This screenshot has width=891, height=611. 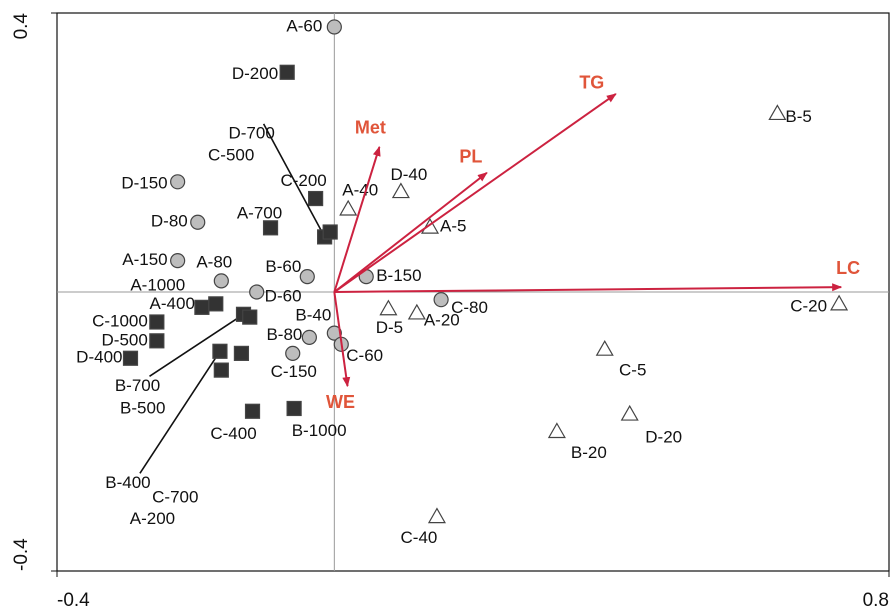 I want to click on point-label: A-80, so click(x=214, y=261).